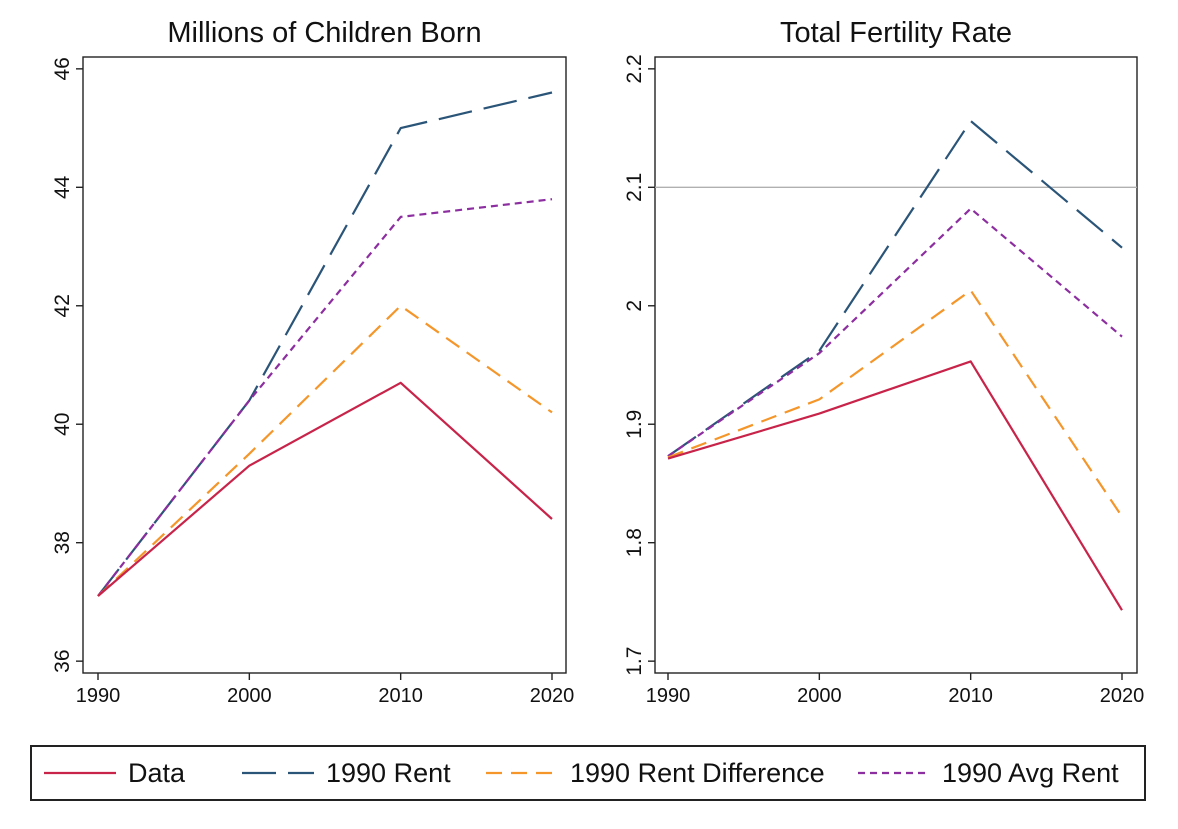 The height and width of the screenshot is (829, 1178). I want to click on tfr-chart-title: Total Fertility Rate, so click(896, 33).